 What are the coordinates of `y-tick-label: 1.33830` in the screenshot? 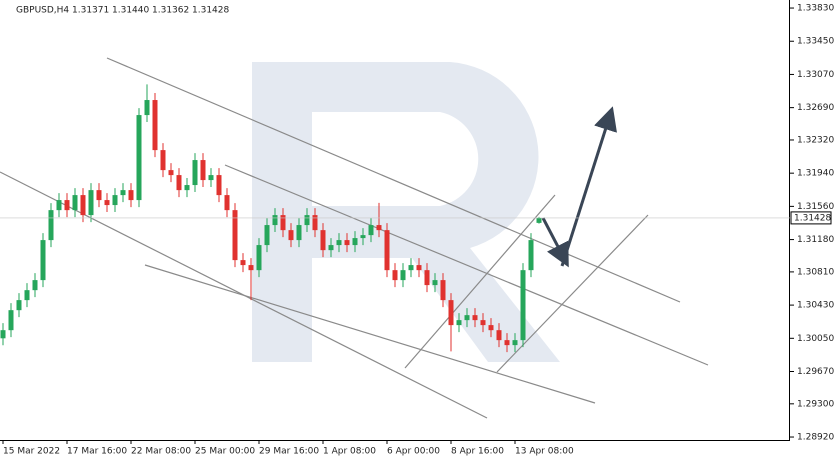 It's located at (815, 9).